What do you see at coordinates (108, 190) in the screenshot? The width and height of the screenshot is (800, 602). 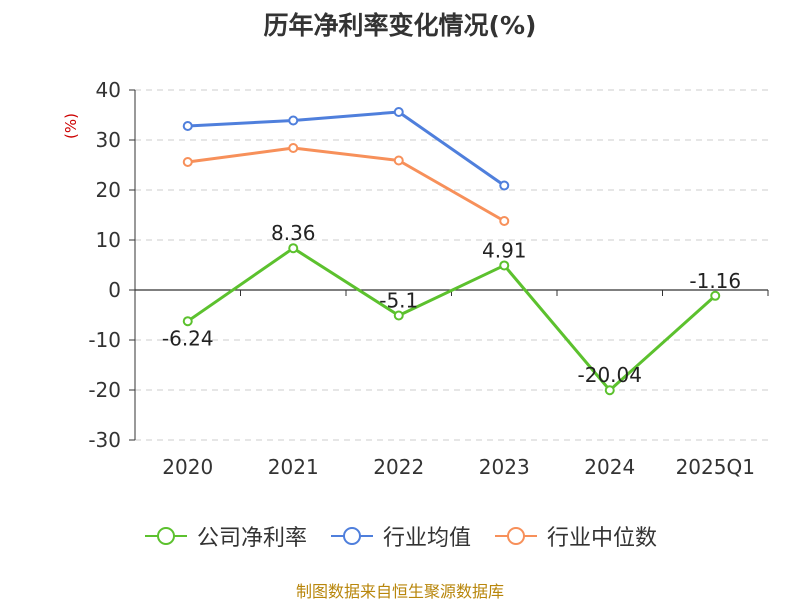 I see `y-tick-label: 20` at bounding box center [108, 190].